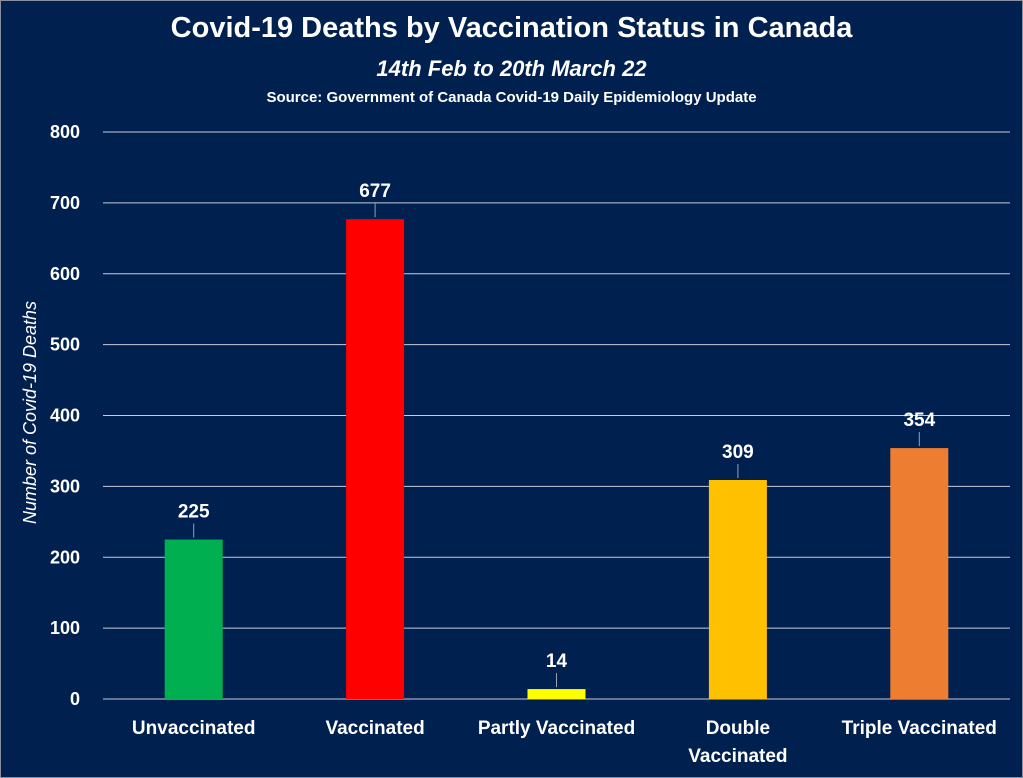 The height and width of the screenshot is (778, 1023). Describe the element at coordinates (75, 699) in the screenshot. I see `y-tick-label: 0` at that location.